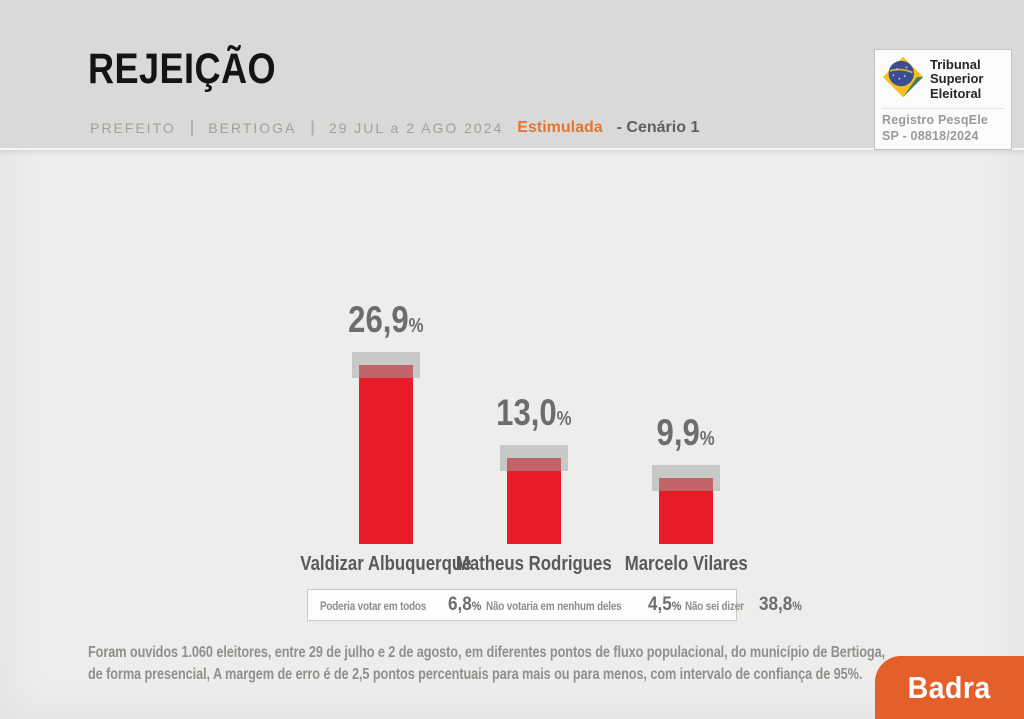 The image size is (1024, 719). Describe the element at coordinates (930, 135) in the screenshot. I see `tse-registro-number: SP - 08818/2024` at that location.